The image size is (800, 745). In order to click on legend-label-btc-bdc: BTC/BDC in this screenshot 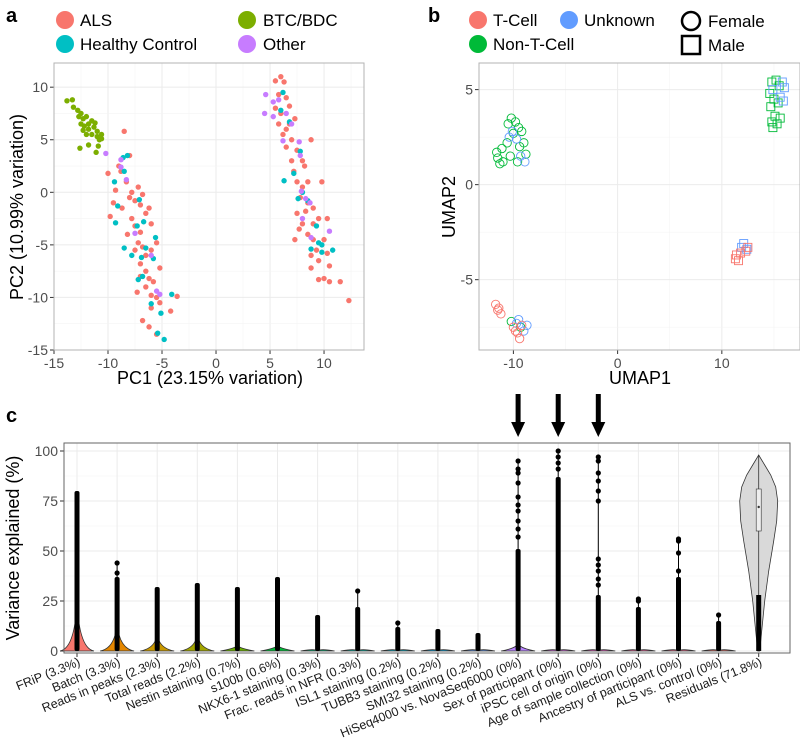, I will do `click(300, 20)`.